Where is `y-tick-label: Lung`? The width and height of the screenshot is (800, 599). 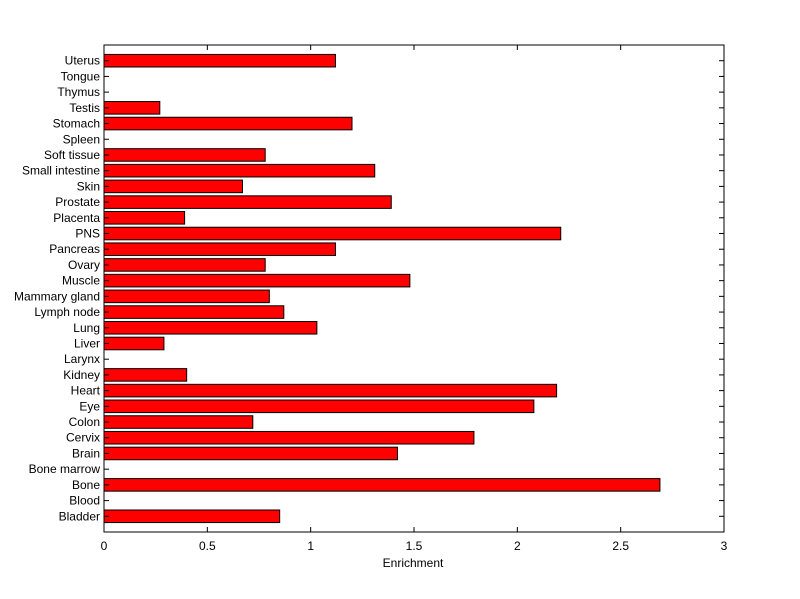 y-tick-label: Lung is located at coordinates (86, 328).